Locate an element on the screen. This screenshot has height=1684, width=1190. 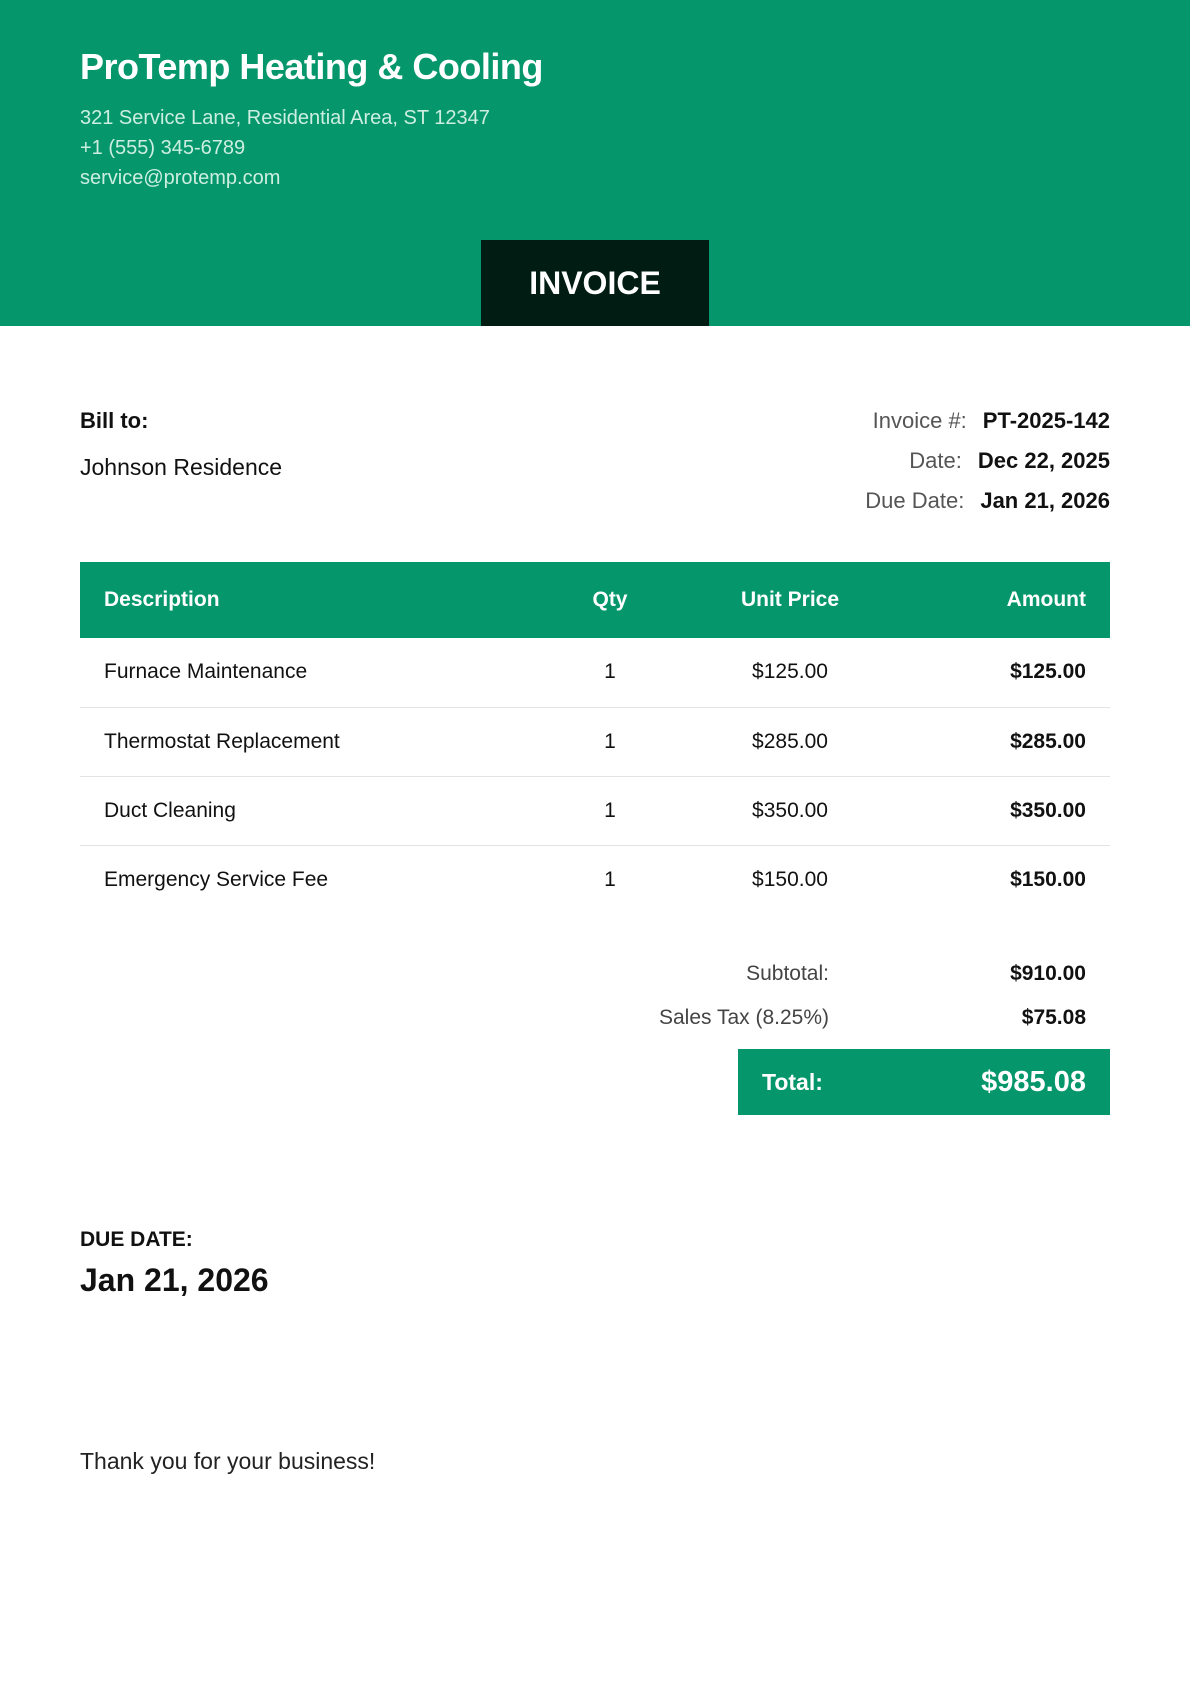
table-header-row: Description Qty Unit Price Amount is located at coordinates (595, 600).